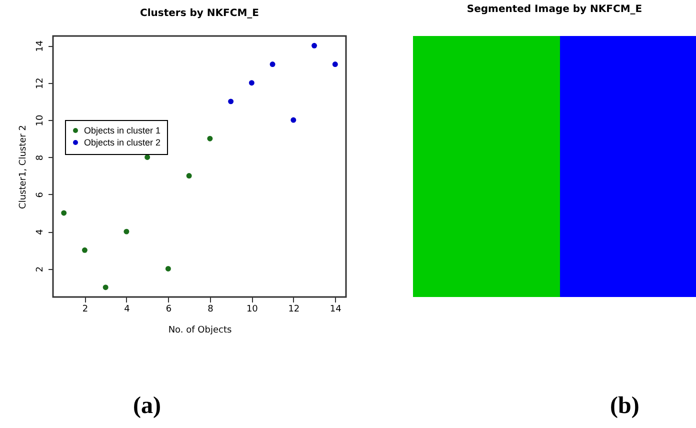 This screenshot has height=428, width=696. I want to click on chart-title: Clusters by NKFCM_E, so click(200, 13).